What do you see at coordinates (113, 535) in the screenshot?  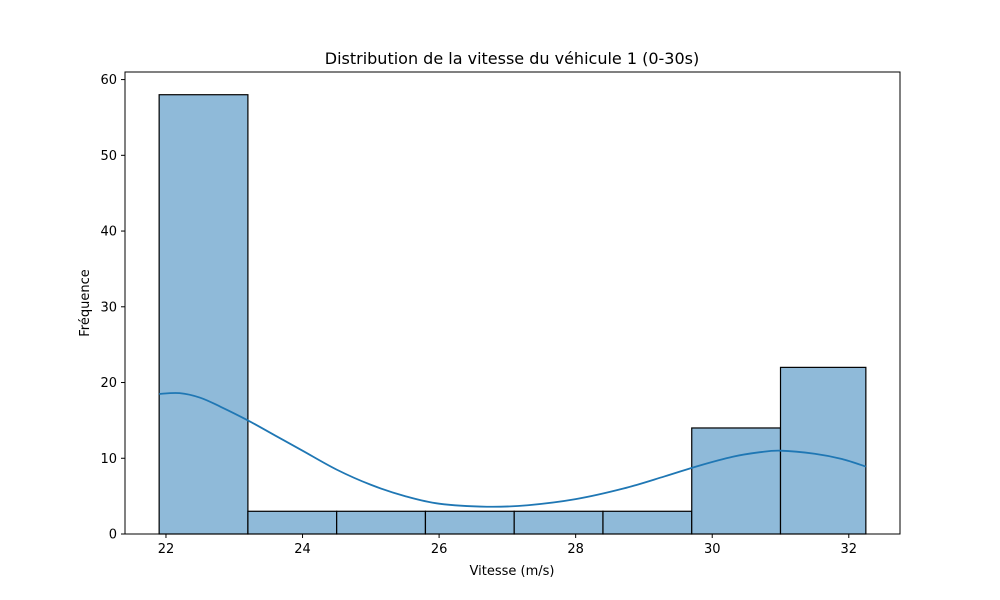 I see `y-tick-label: 0` at bounding box center [113, 535].